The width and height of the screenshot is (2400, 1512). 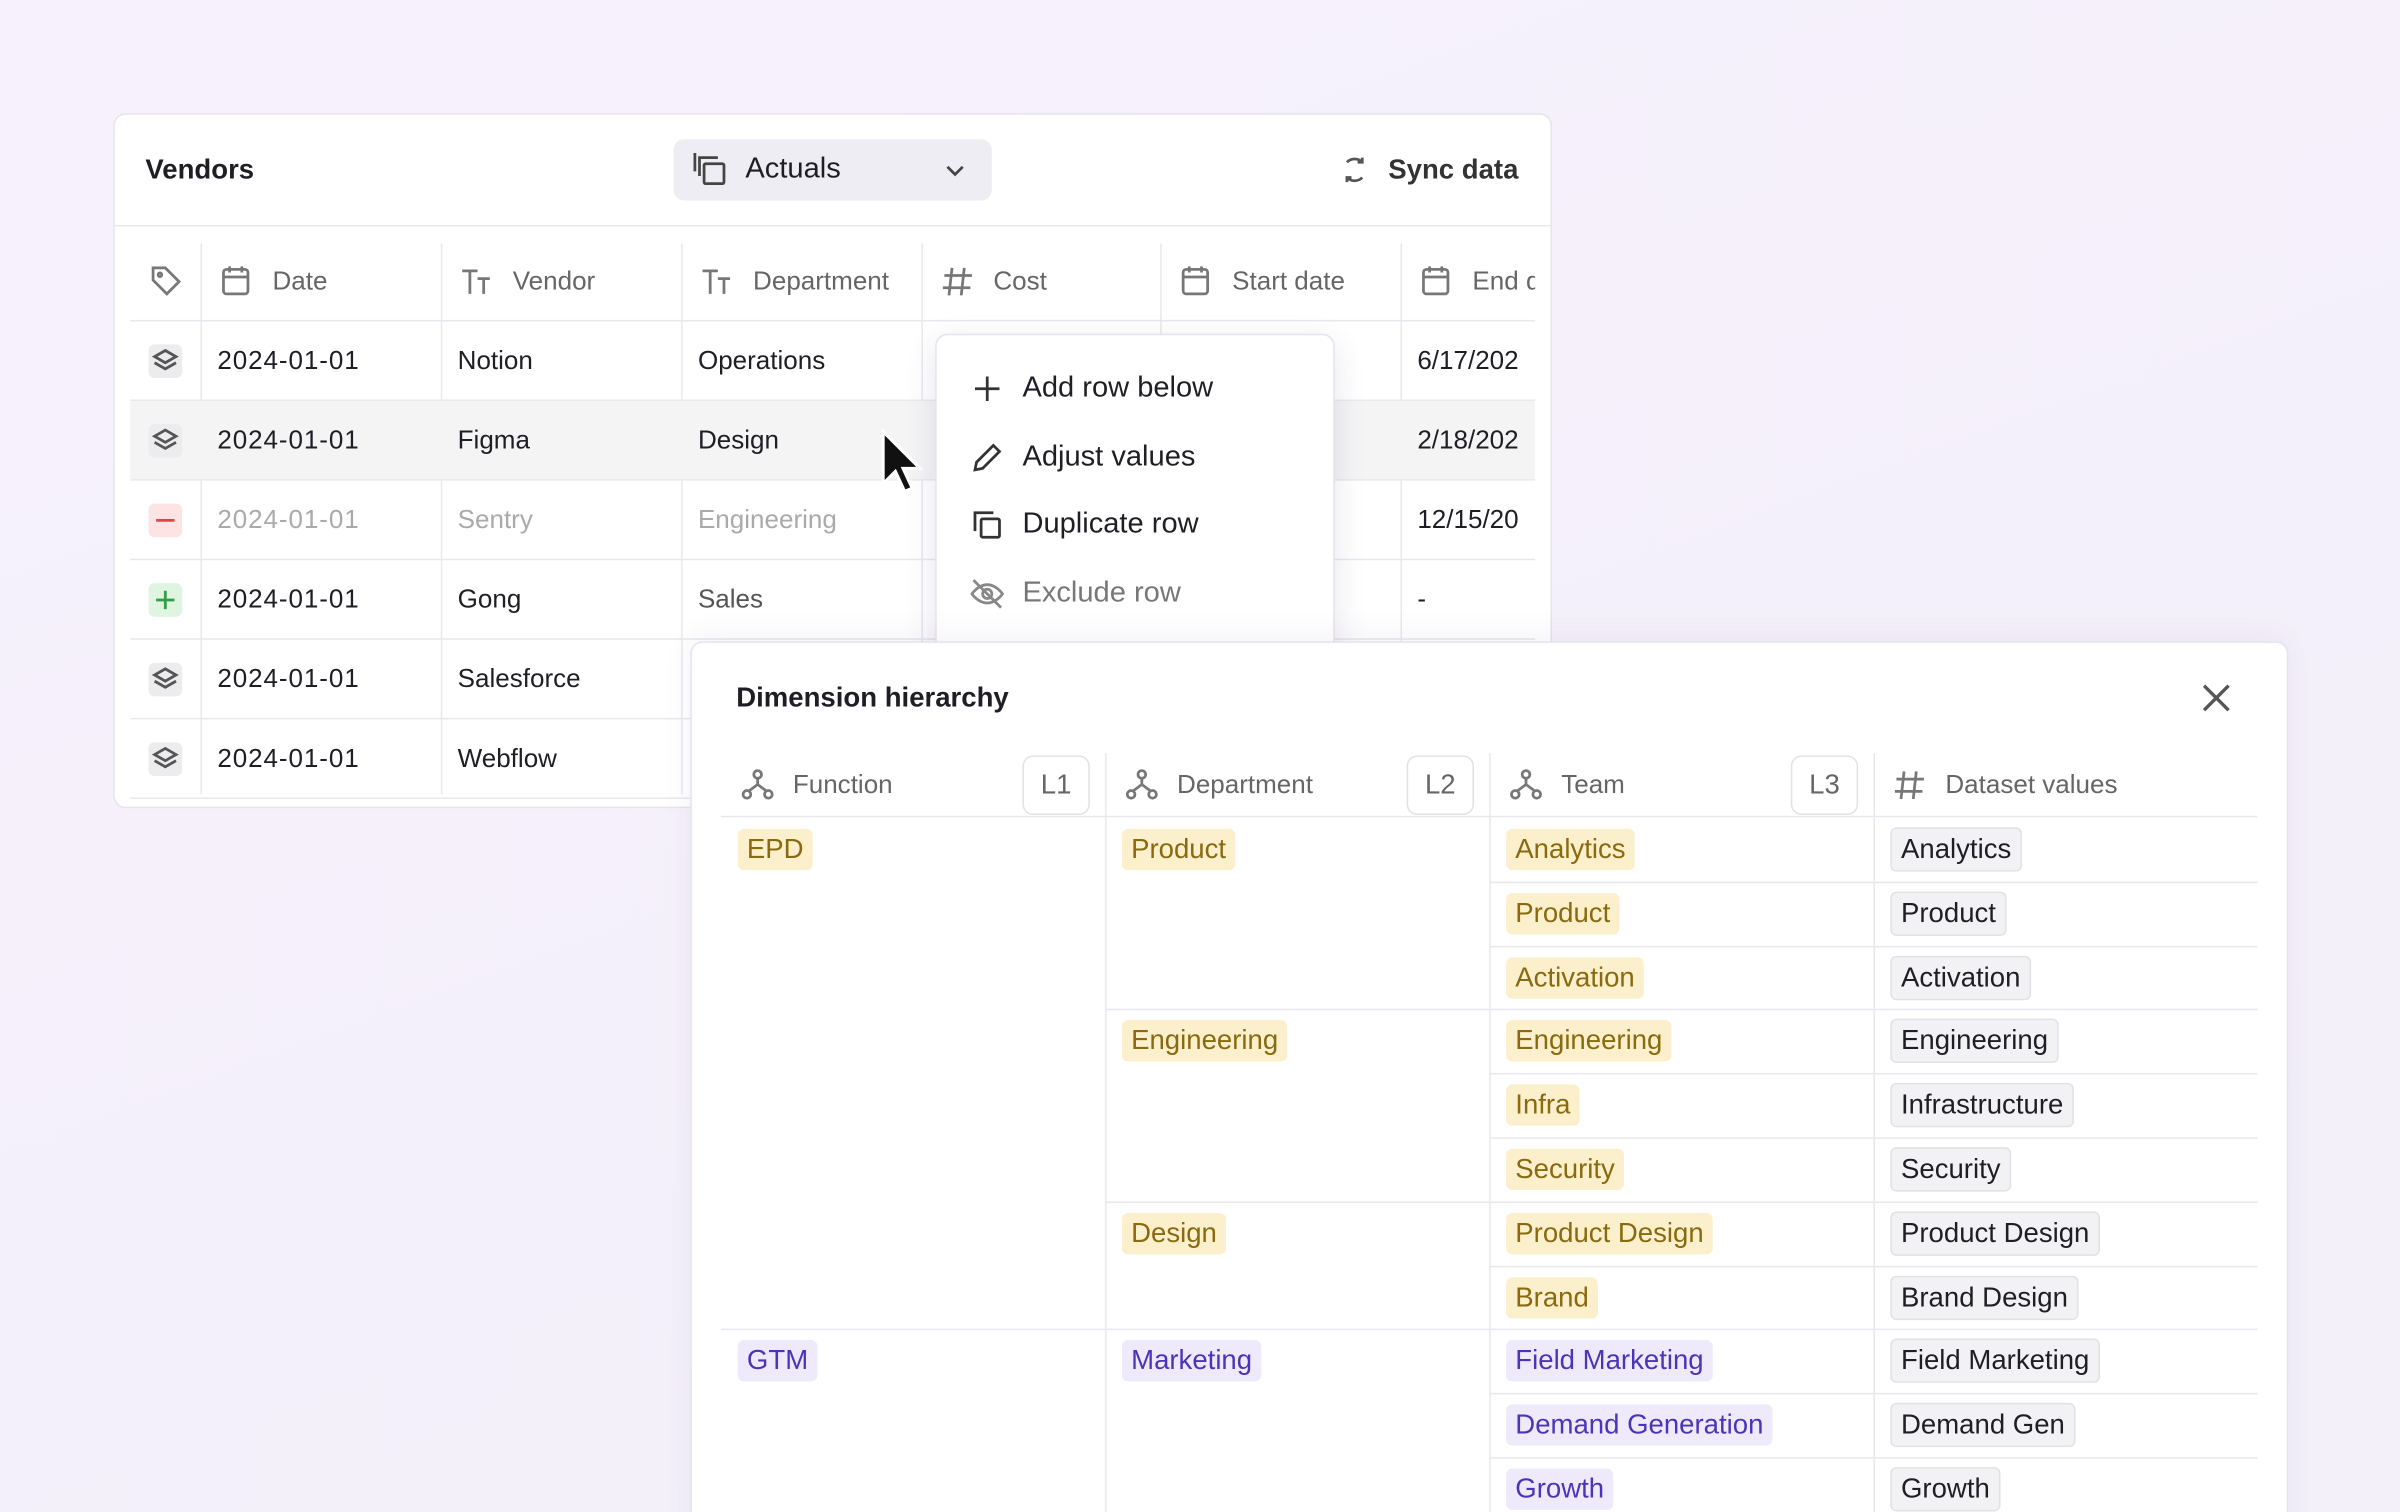 I want to click on team-tag: Engineering, so click(x=1589, y=1041).